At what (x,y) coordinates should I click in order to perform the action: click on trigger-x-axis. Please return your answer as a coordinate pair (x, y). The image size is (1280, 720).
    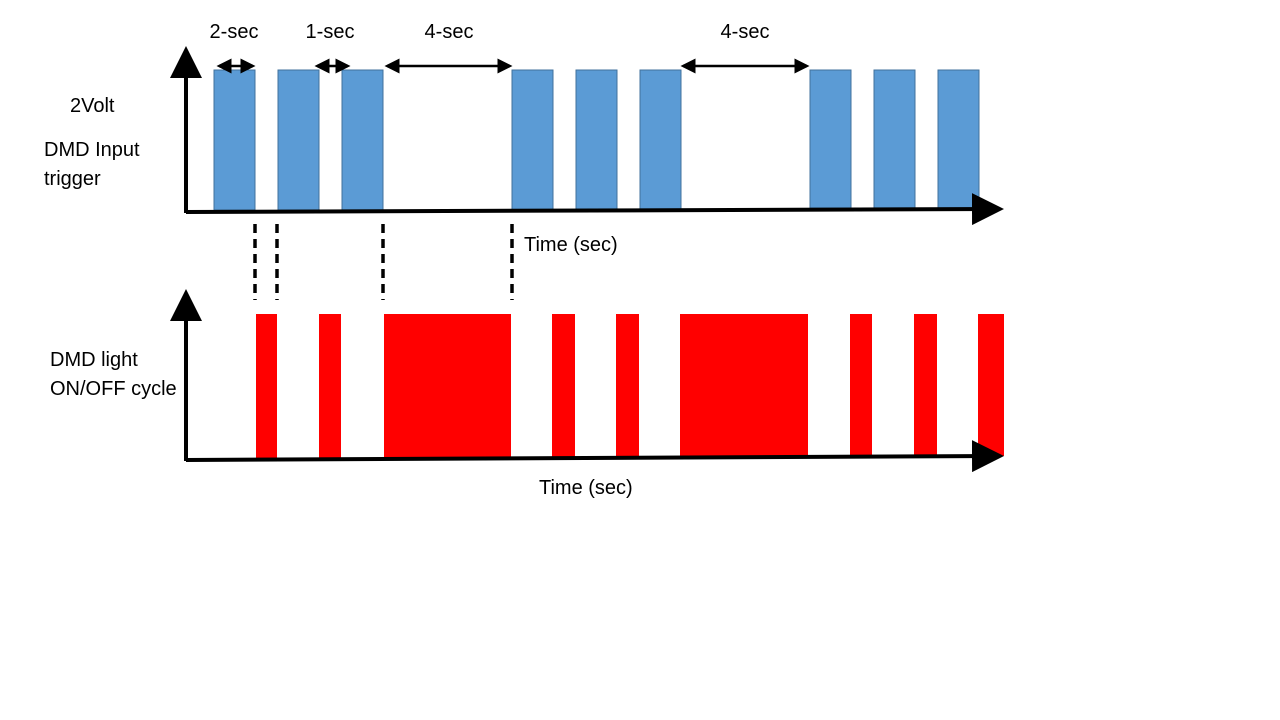
    Looking at the image, I should click on (594, 209).